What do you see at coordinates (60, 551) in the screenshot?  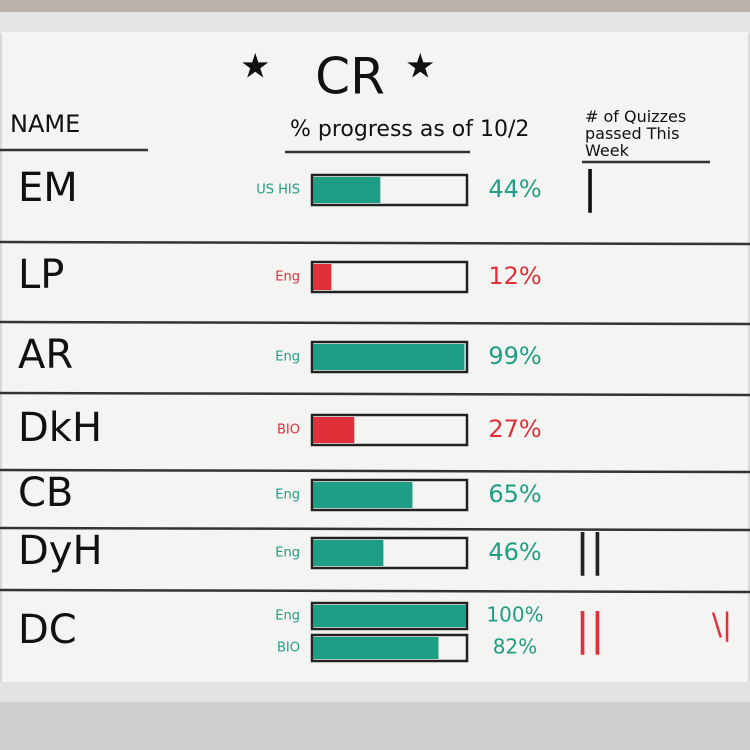 I see `student-name: DyH` at bounding box center [60, 551].